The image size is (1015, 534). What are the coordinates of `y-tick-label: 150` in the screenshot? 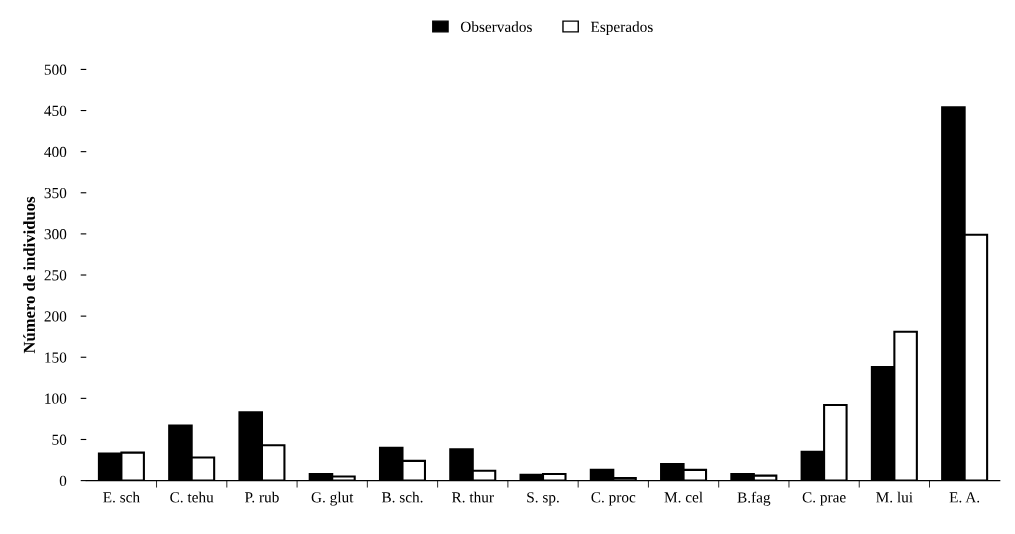 It's located at (56, 357).